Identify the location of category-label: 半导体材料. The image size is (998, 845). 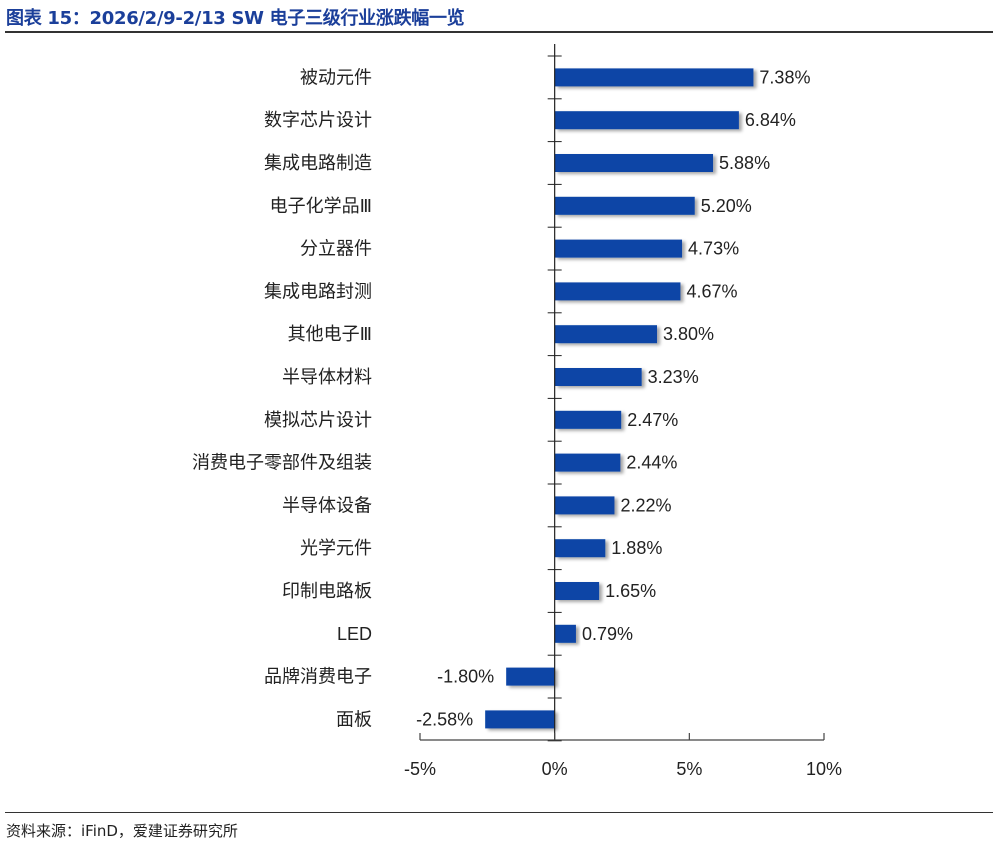
(327, 377).